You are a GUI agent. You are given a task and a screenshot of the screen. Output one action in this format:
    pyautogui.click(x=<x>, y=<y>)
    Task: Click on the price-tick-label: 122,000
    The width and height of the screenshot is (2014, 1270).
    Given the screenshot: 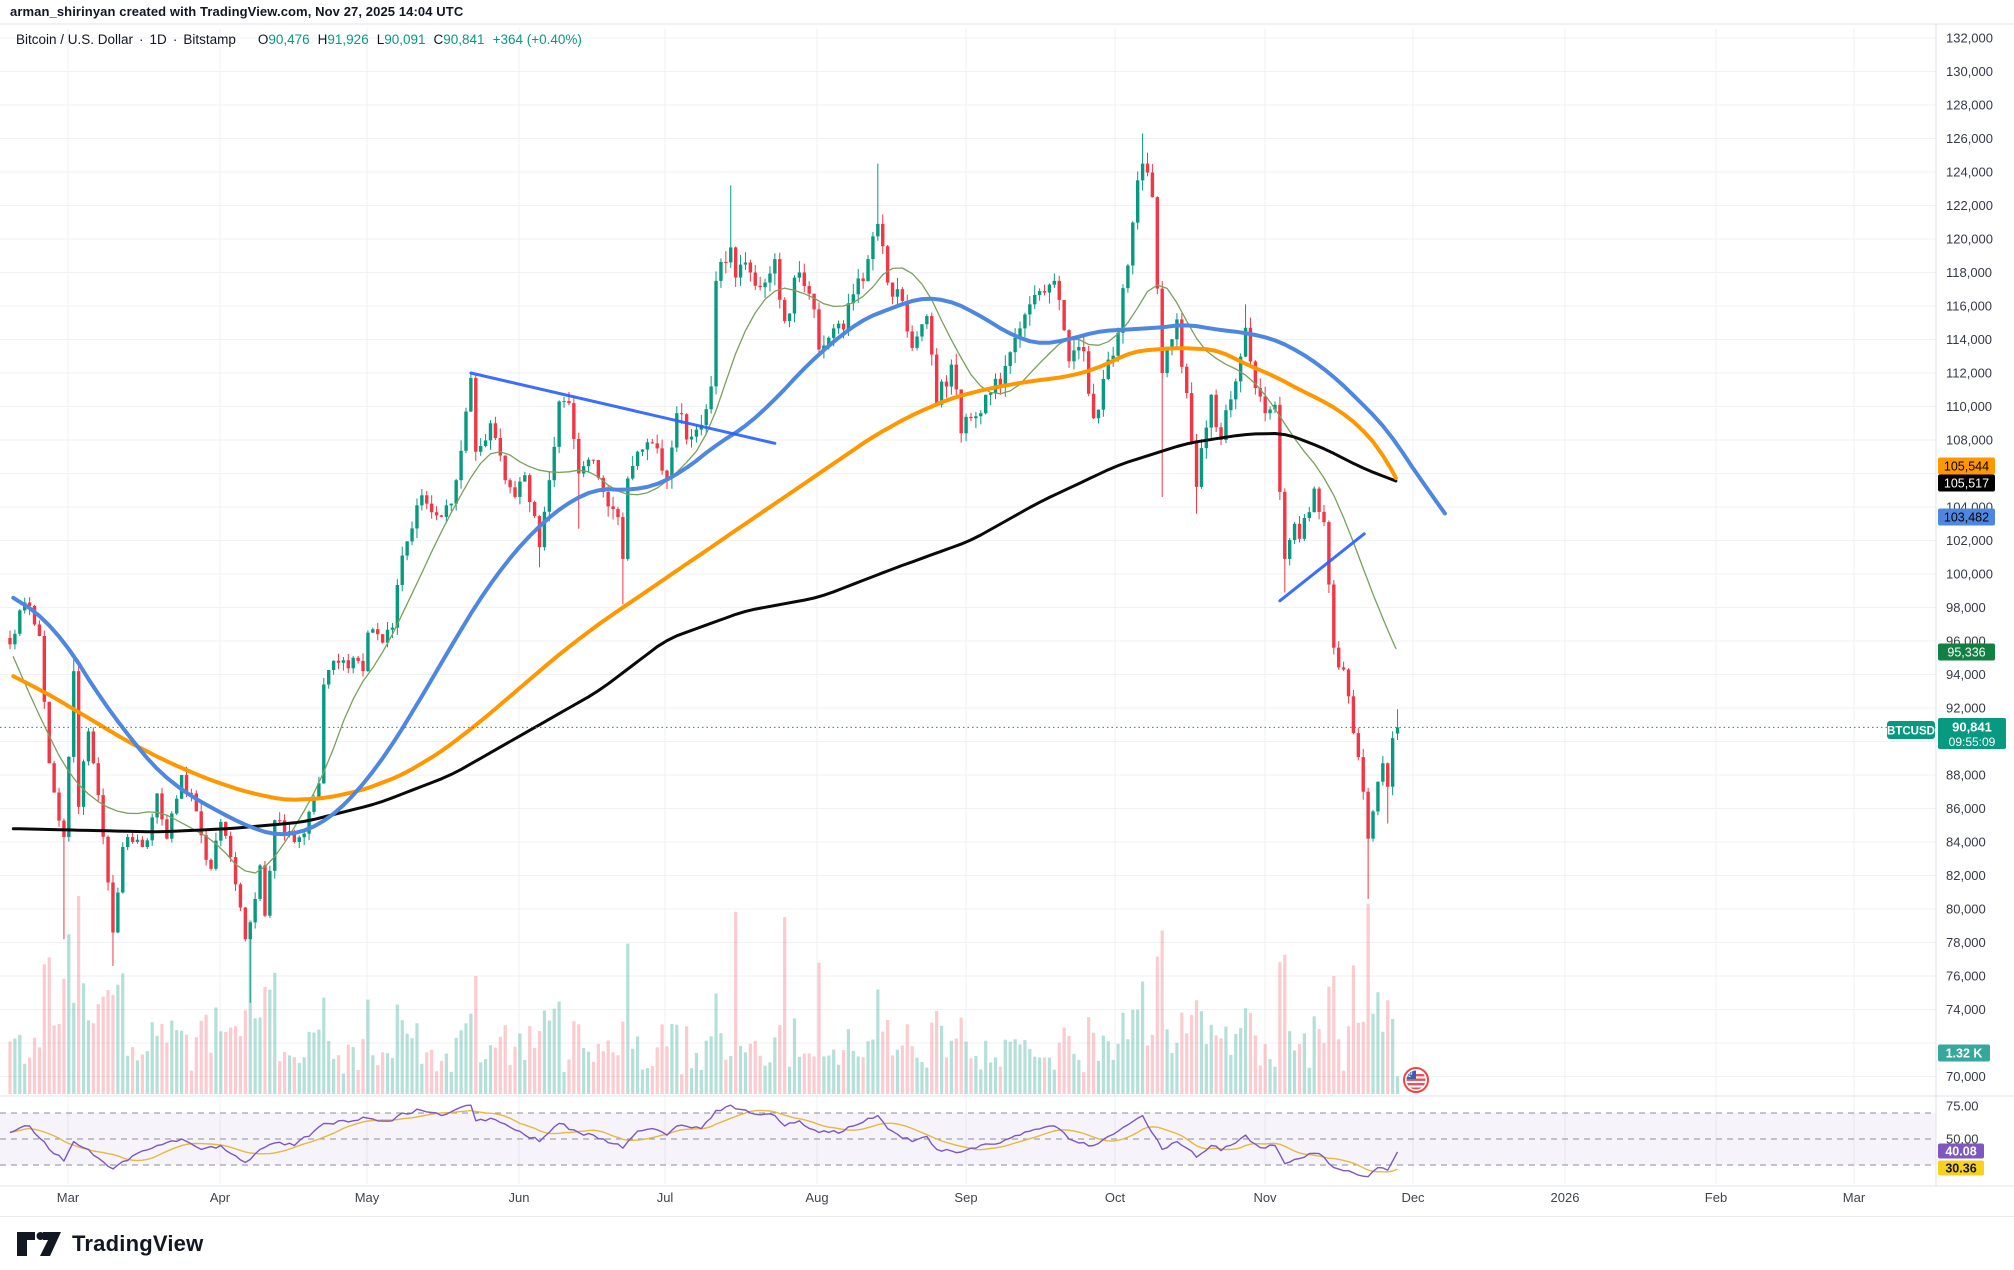 What is the action you would take?
    pyautogui.click(x=1969, y=205)
    